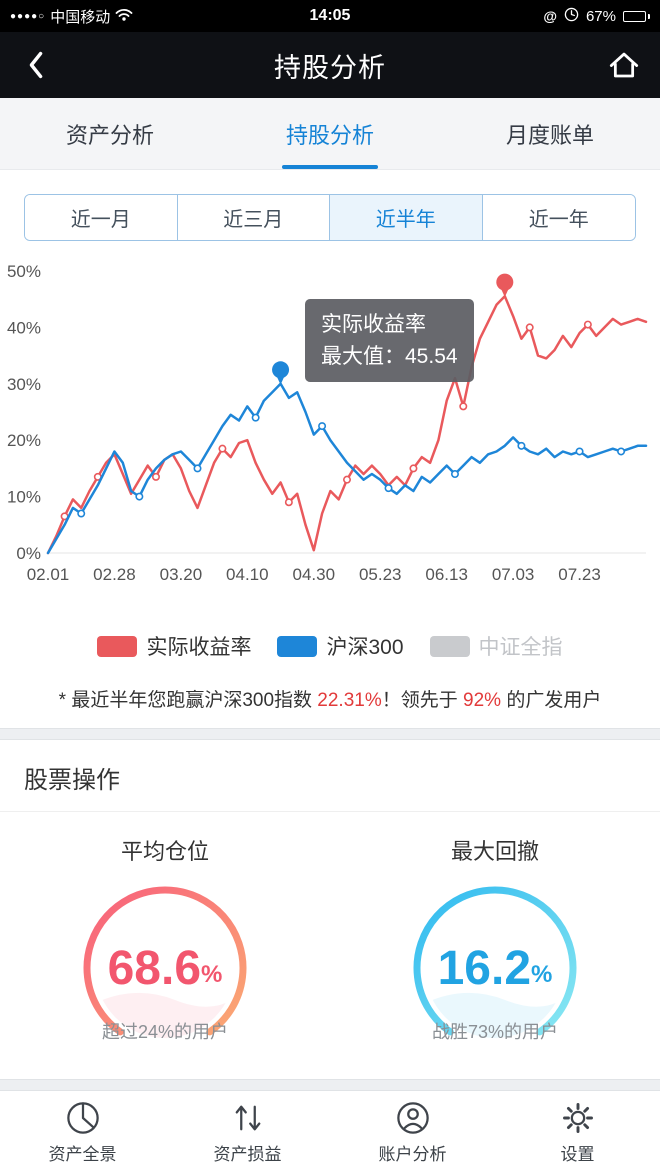  Describe the element at coordinates (82, 1154) in the screenshot. I see `footer-label: 资产全景` at that location.